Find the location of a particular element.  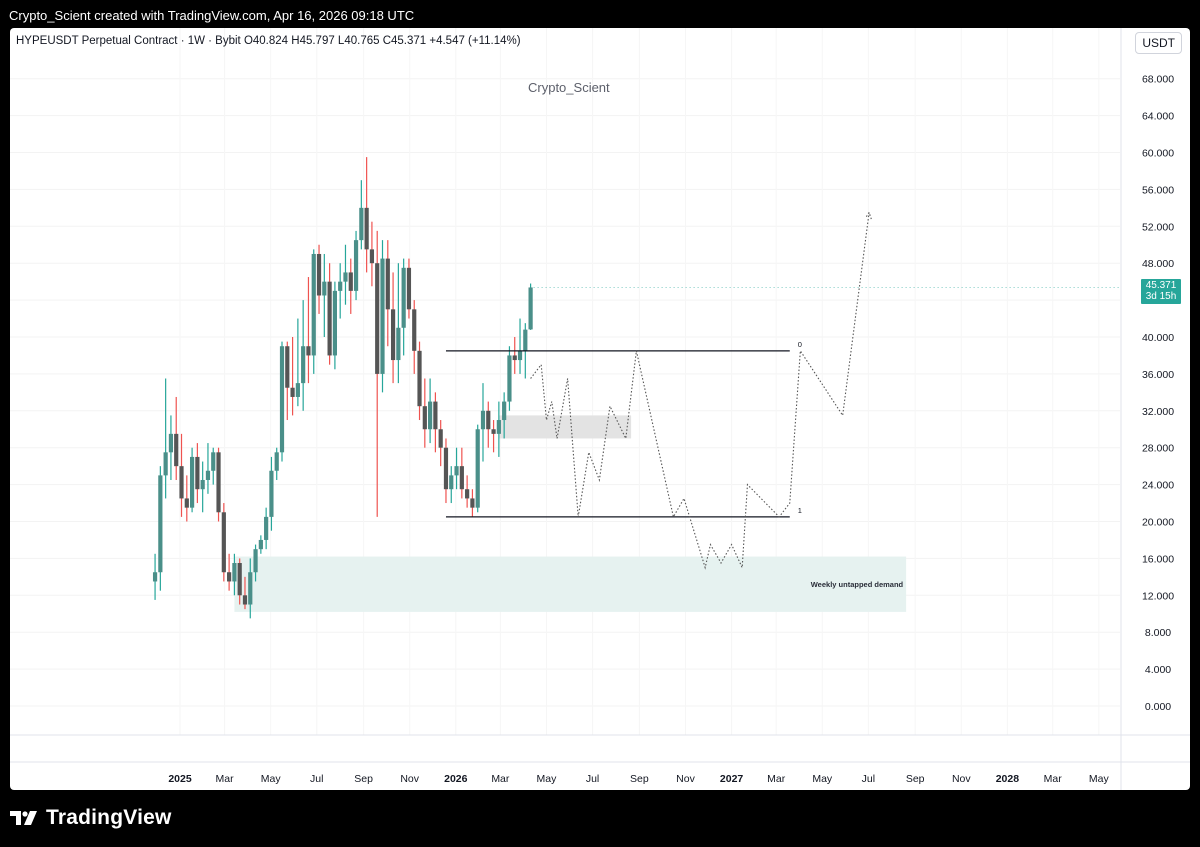

last-price-value: 45.371 is located at coordinates (1161, 285).